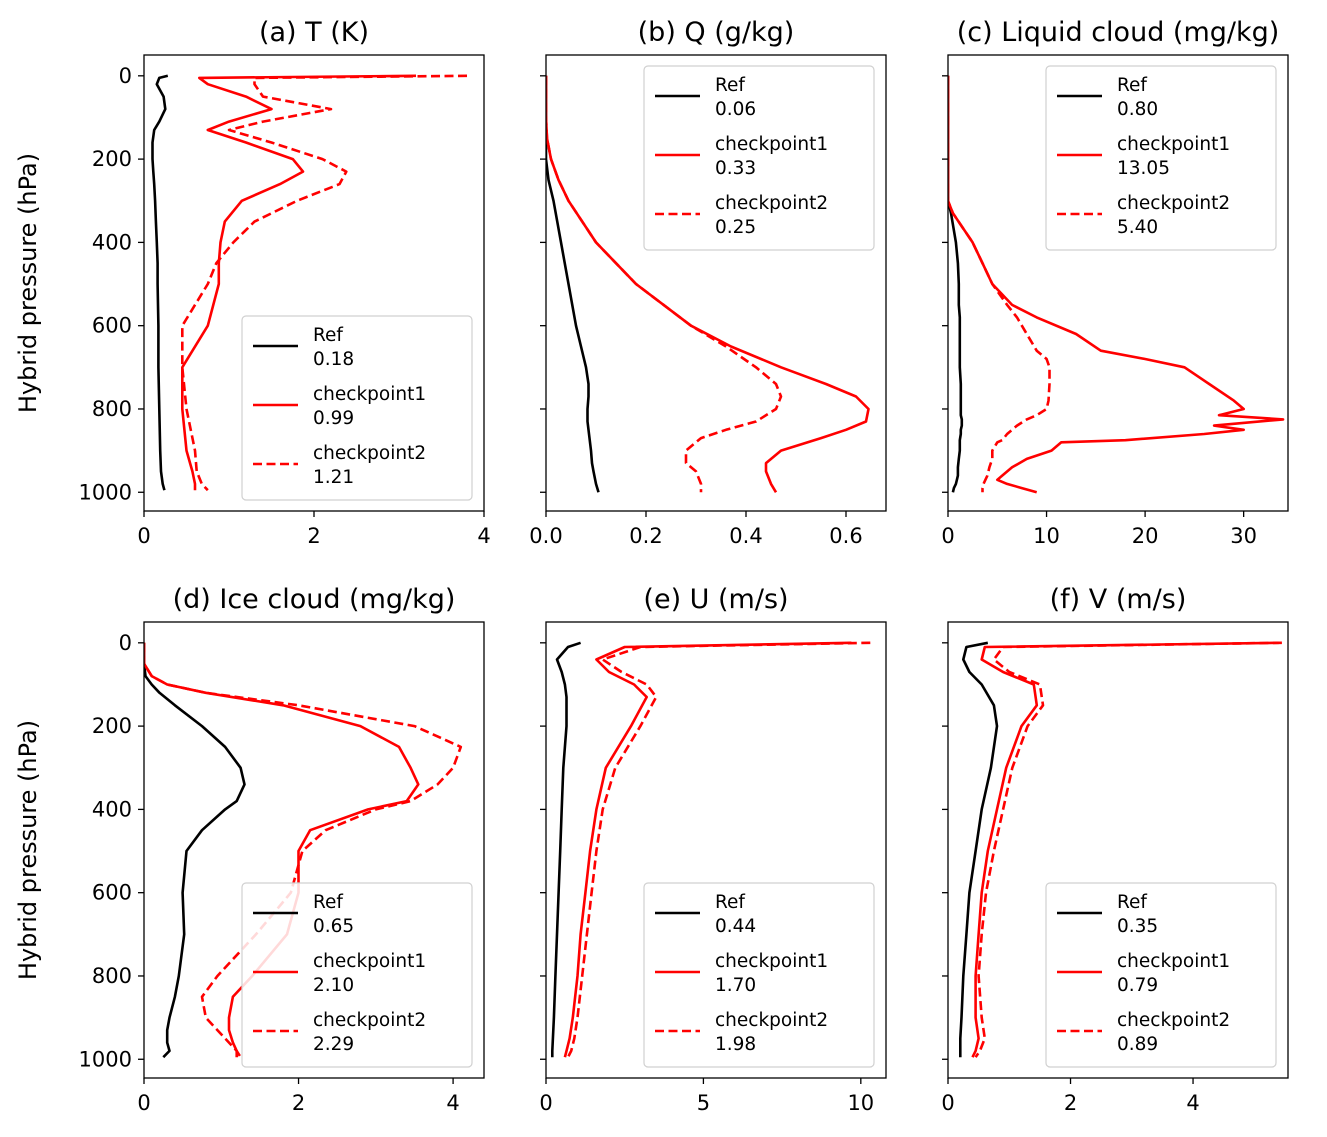  What do you see at coordinates (745, 536) in the screenshot?
I see `x-tick-label: 0.4` at bounding box center [745, 536].